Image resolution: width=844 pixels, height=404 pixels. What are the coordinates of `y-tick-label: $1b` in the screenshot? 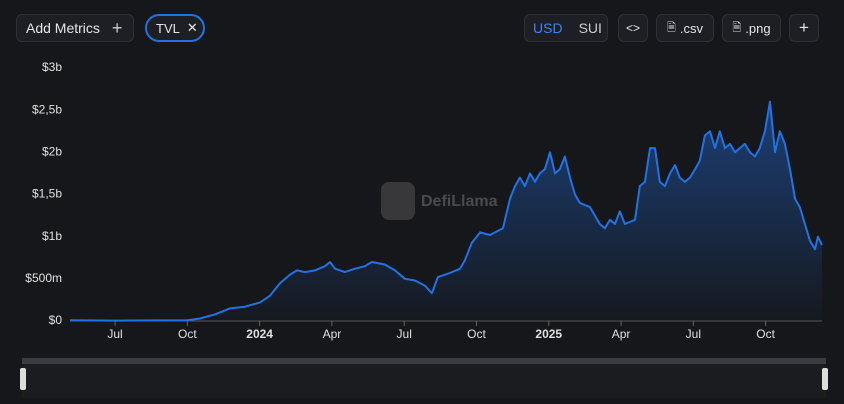 It's located at (52, 236).